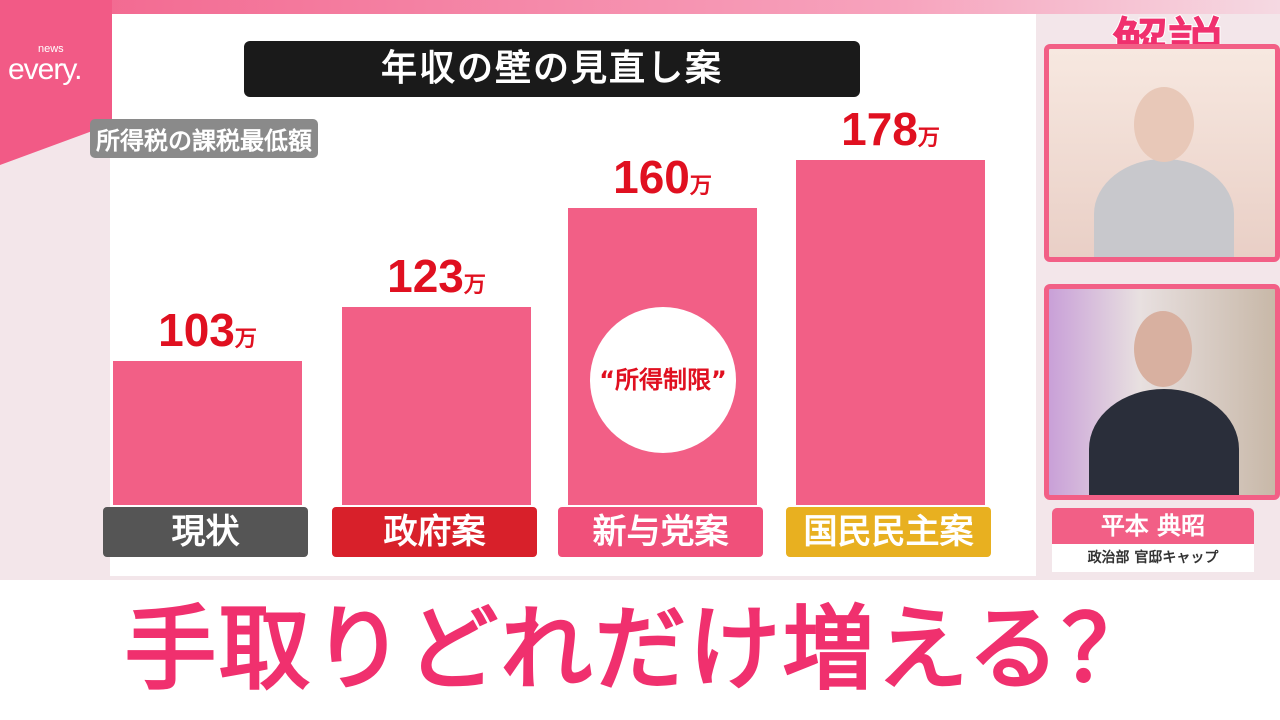 This screenshot has height=720, width=1280. What do you see at coordinates (640, 7) in the screenshot?
I see `top-band` at bounding box center [640, 7].